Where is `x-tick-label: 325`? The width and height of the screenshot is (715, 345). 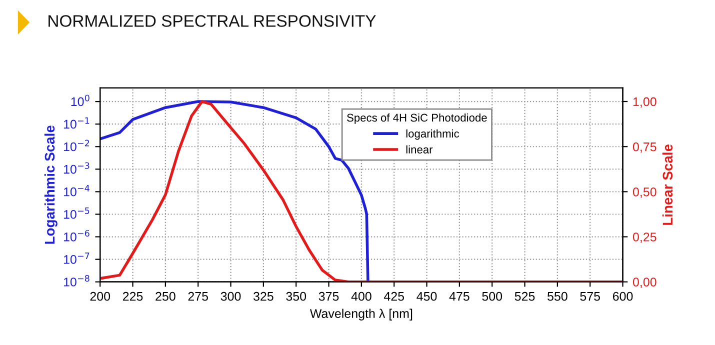
x-tick-label: 325 is located at coordinates (263, 296).